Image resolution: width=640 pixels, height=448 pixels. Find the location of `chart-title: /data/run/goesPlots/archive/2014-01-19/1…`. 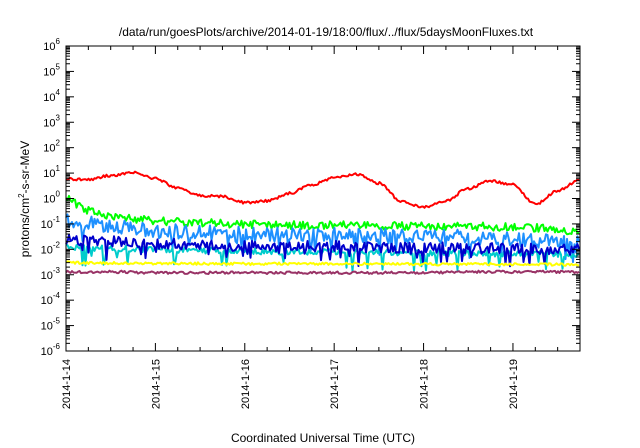

chart-title: /data/run/goesPlots/archive/2014-01-19/1… is located at coordinates (326, 32).